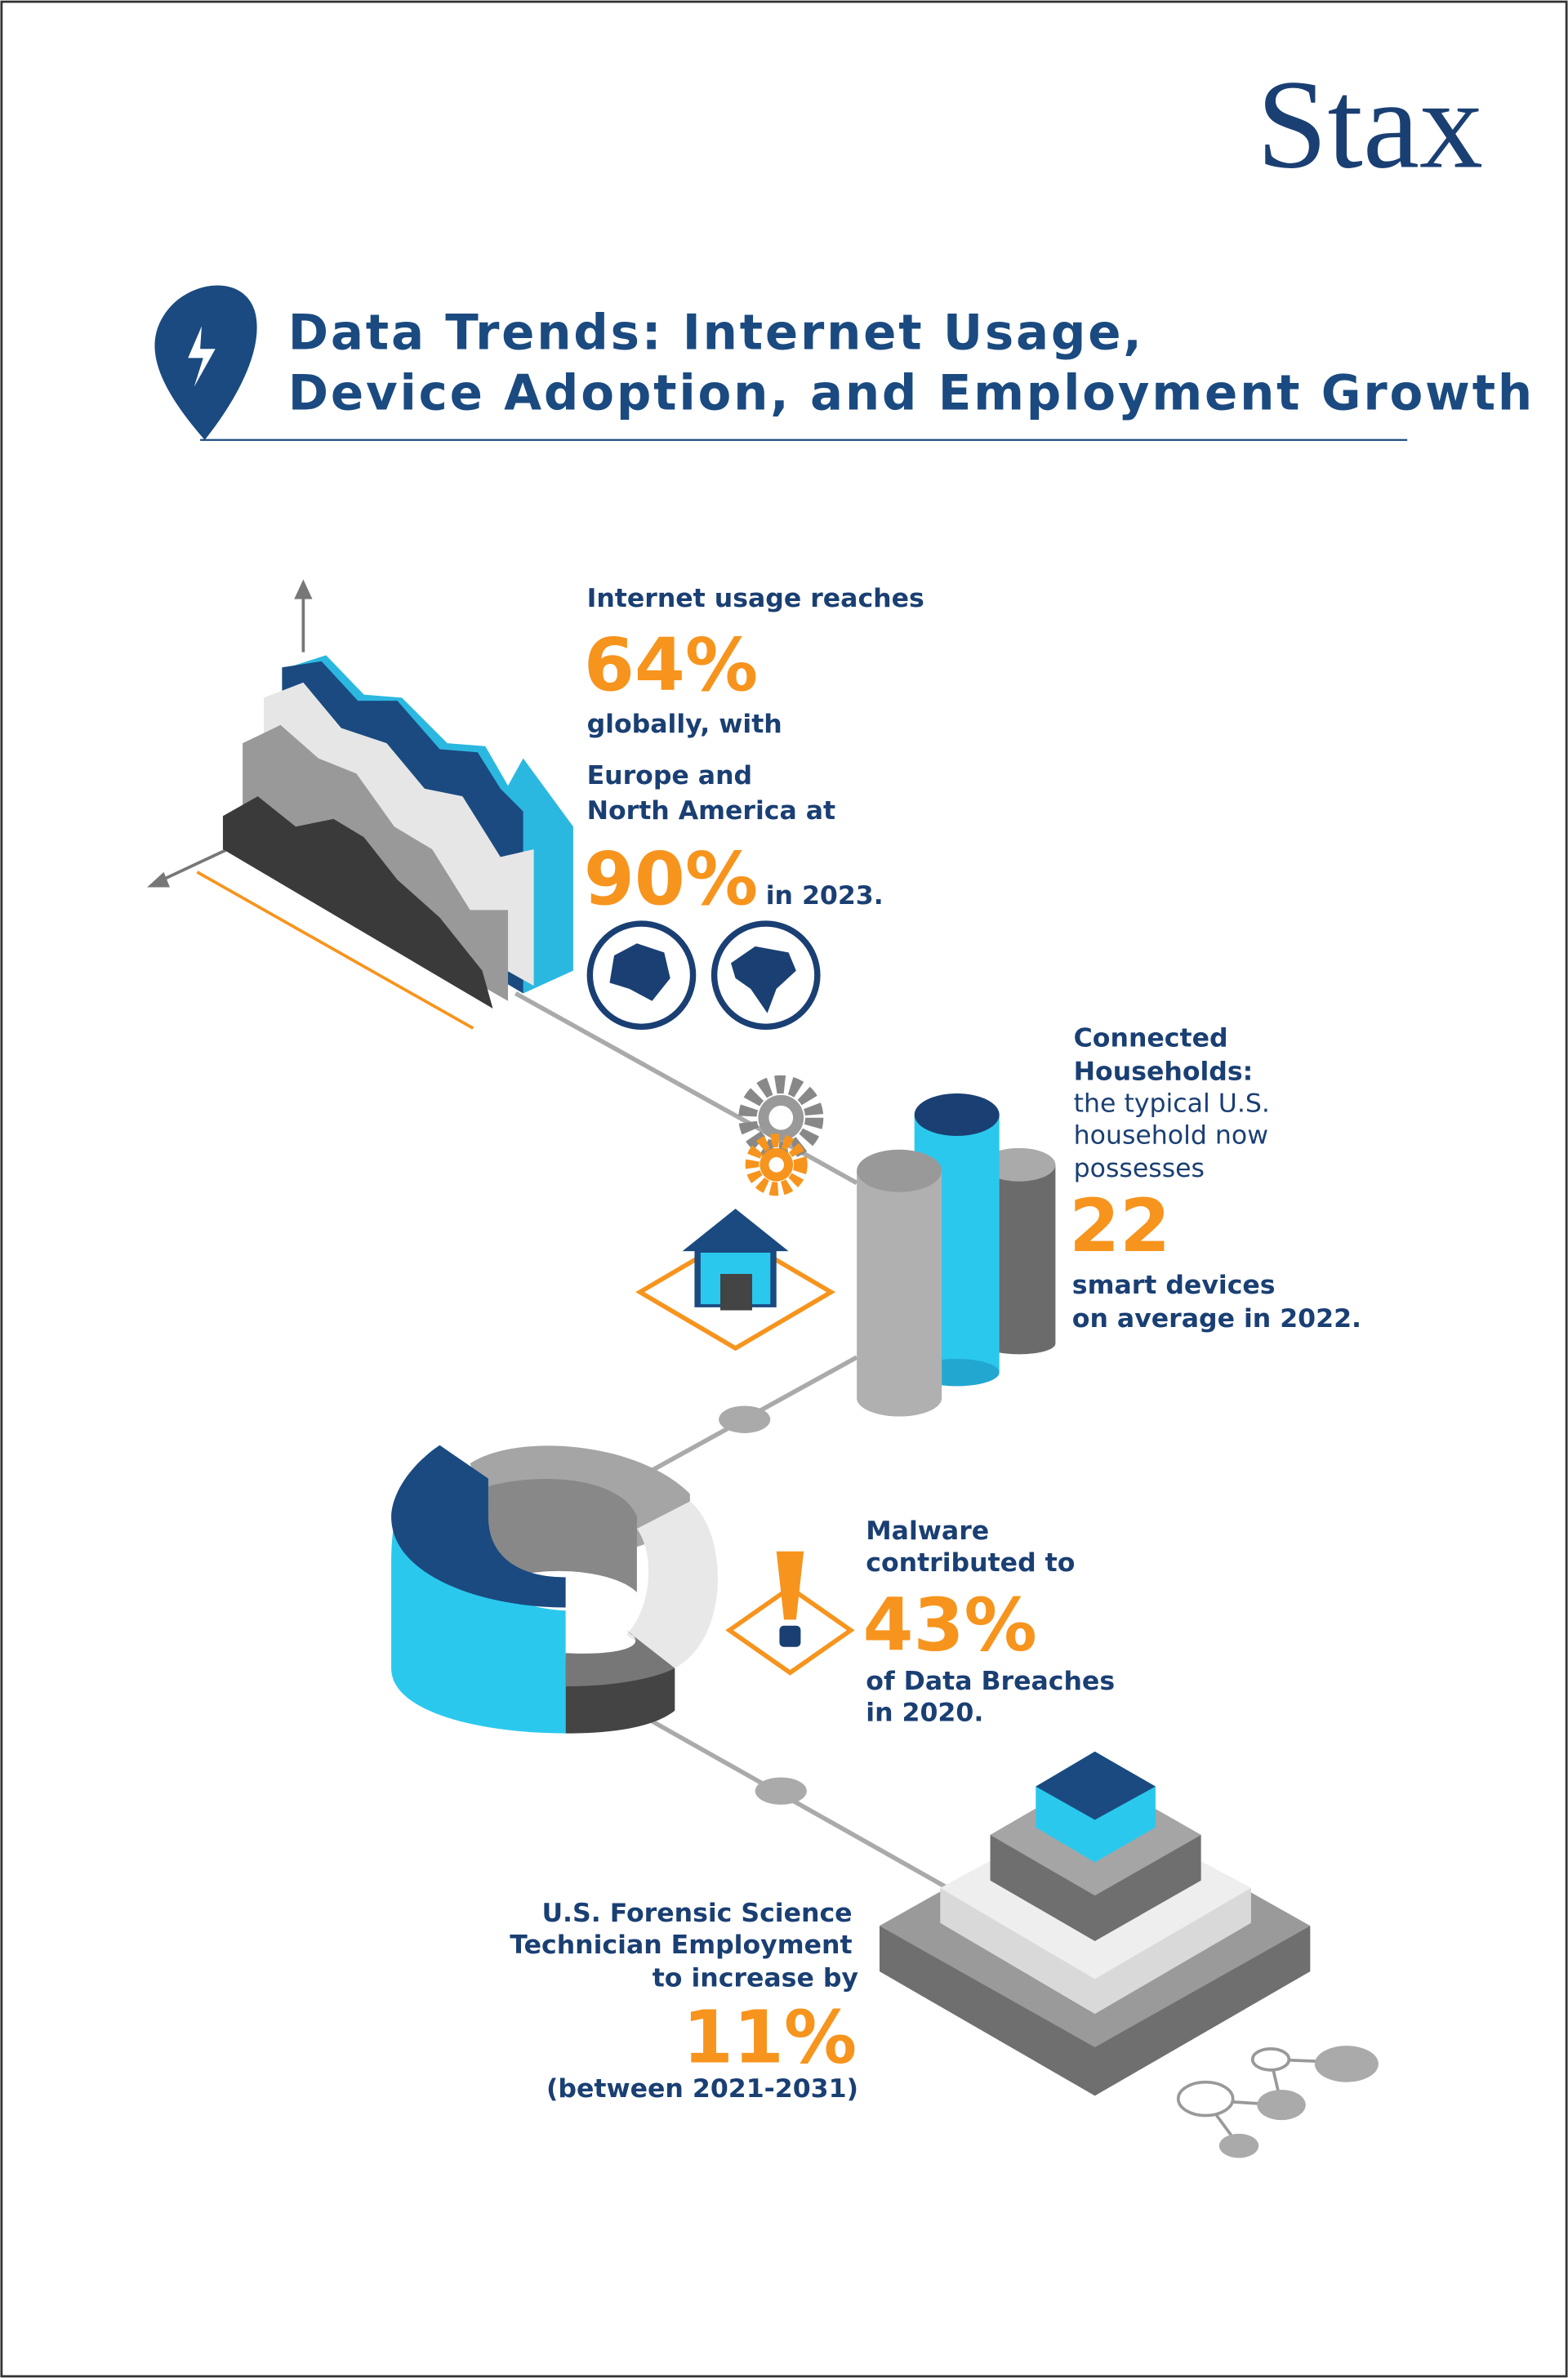 The image size is (1568, 2378). I want to click on households-body: the typical U.S., so click(1172, 1103).